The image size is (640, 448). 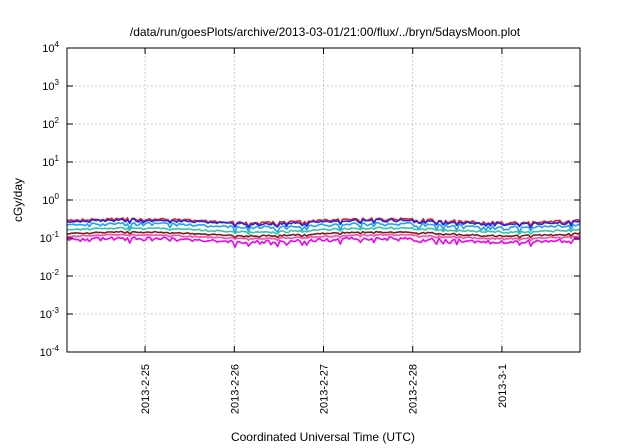 I want to click on x-tick: 2013-2-26, so click(x=235, y=231).